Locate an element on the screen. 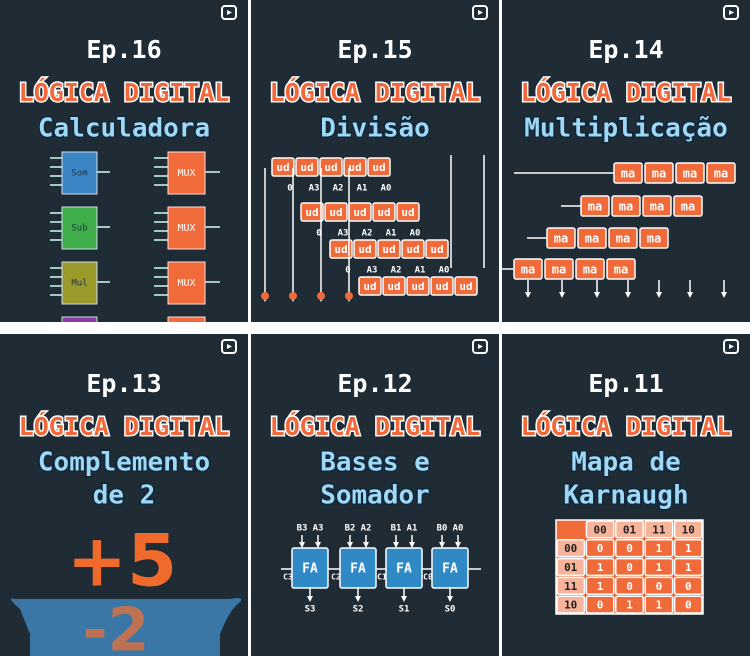 Image resolution: width=750 pixels, height=656 pixels. title: Multiplicação is located at coordinates (626, 129).